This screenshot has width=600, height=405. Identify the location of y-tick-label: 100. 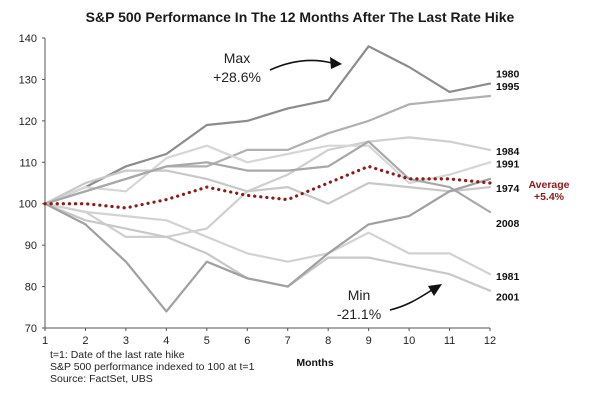
(28, 205).